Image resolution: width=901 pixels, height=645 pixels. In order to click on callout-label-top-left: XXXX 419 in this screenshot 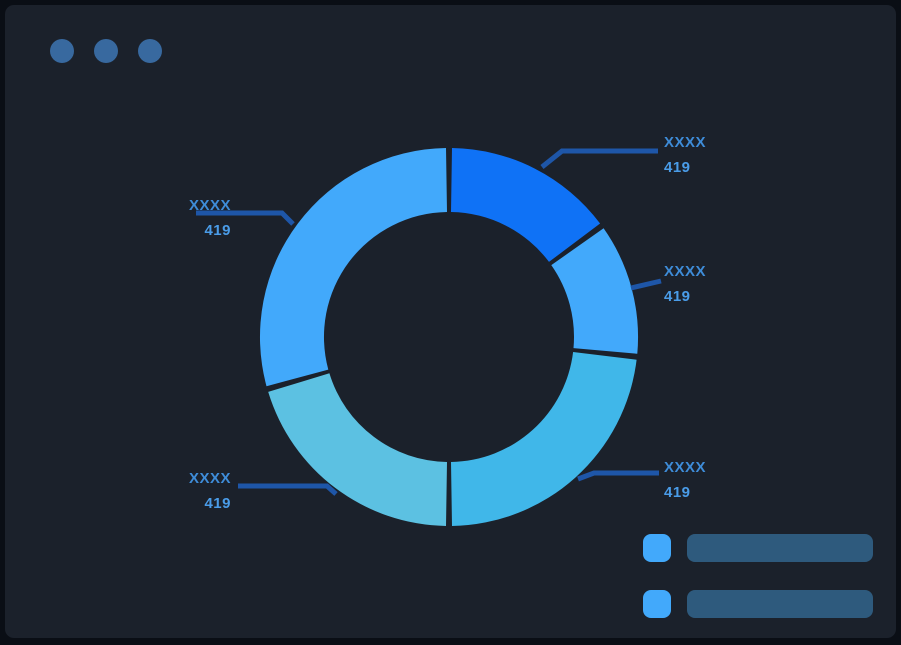, I will do `click(178, 218)`.